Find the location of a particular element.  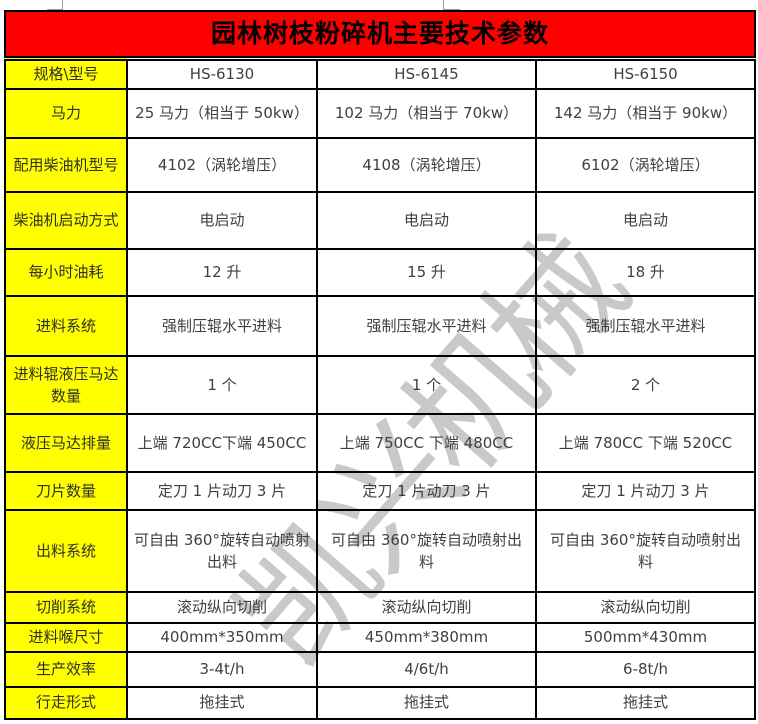

model-name-hs6150: HS-6150 is located at coordinates (645, 73).